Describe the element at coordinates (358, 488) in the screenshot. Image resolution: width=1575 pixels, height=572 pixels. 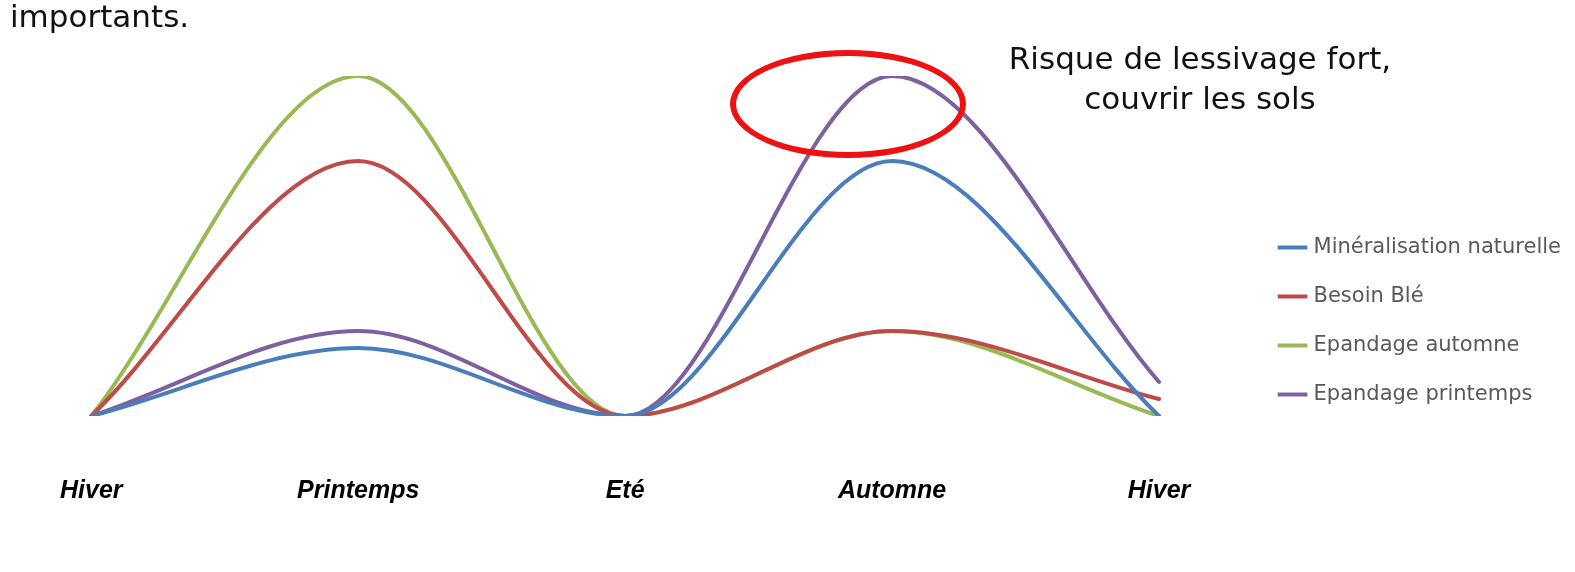
I see `x-tick-label: Printemps` at that location.